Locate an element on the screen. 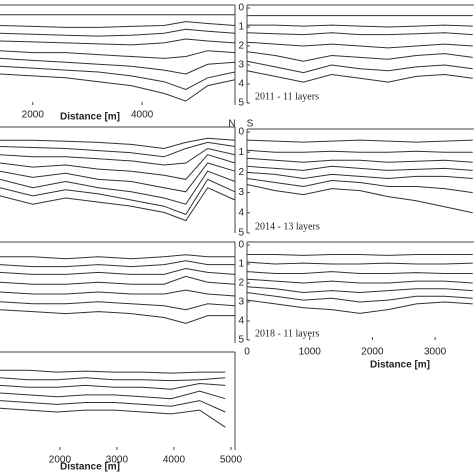 This screenshot has height=474, width=474. x-tick-label: 5000 is located at coordinates (231, 460).